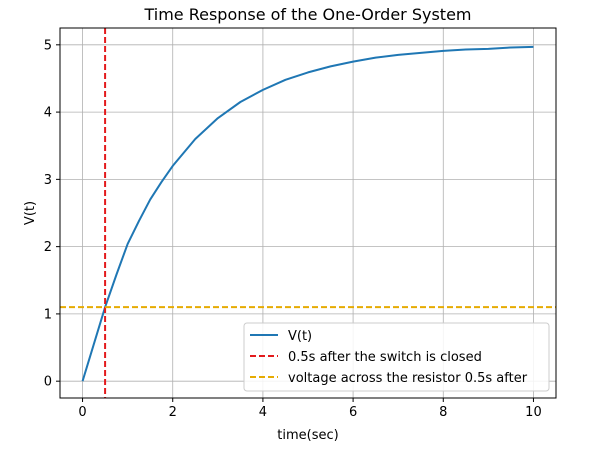 The image size is (611, 460). I want to click on x-tick-label: 8, so click(443, 412).